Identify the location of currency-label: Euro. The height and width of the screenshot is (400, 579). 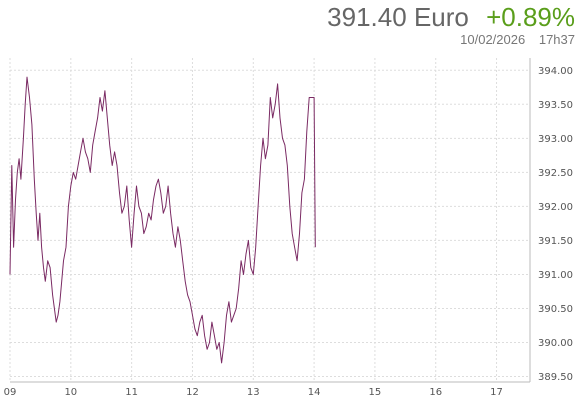
(441, 17).